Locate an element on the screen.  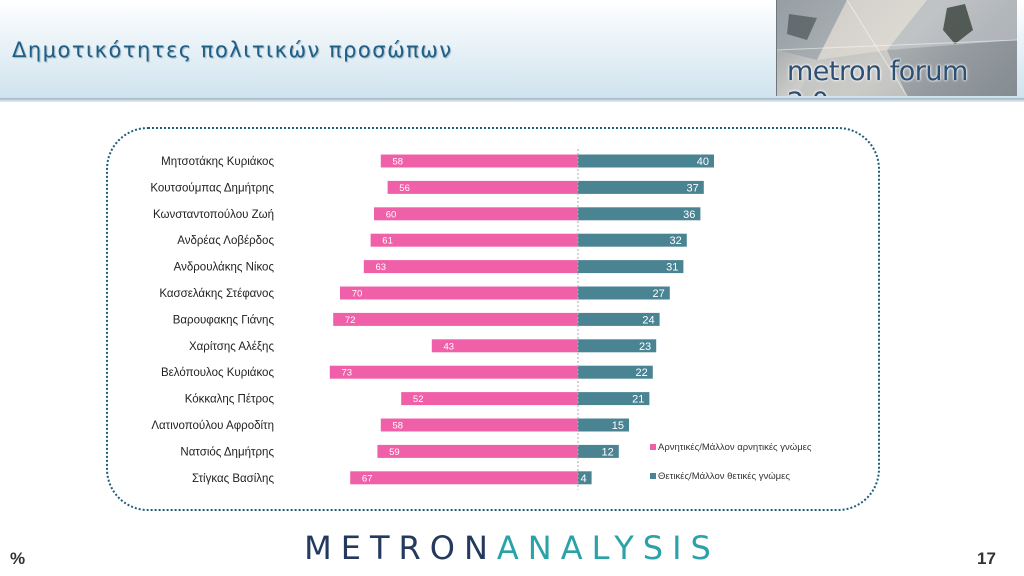
positive-value-label: 15 is located at coordinates (618, 426).